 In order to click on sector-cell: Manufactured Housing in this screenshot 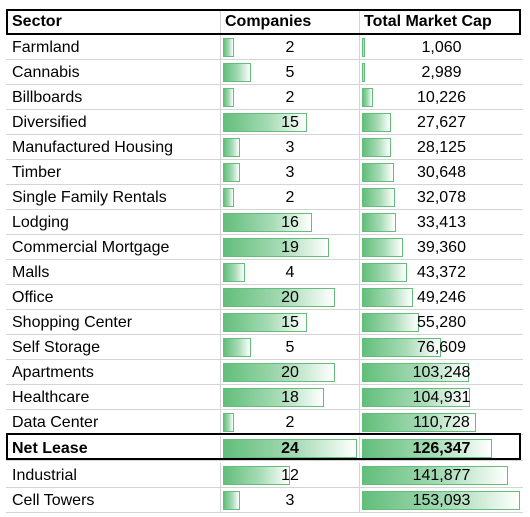, I will do `click(113, 147)`.